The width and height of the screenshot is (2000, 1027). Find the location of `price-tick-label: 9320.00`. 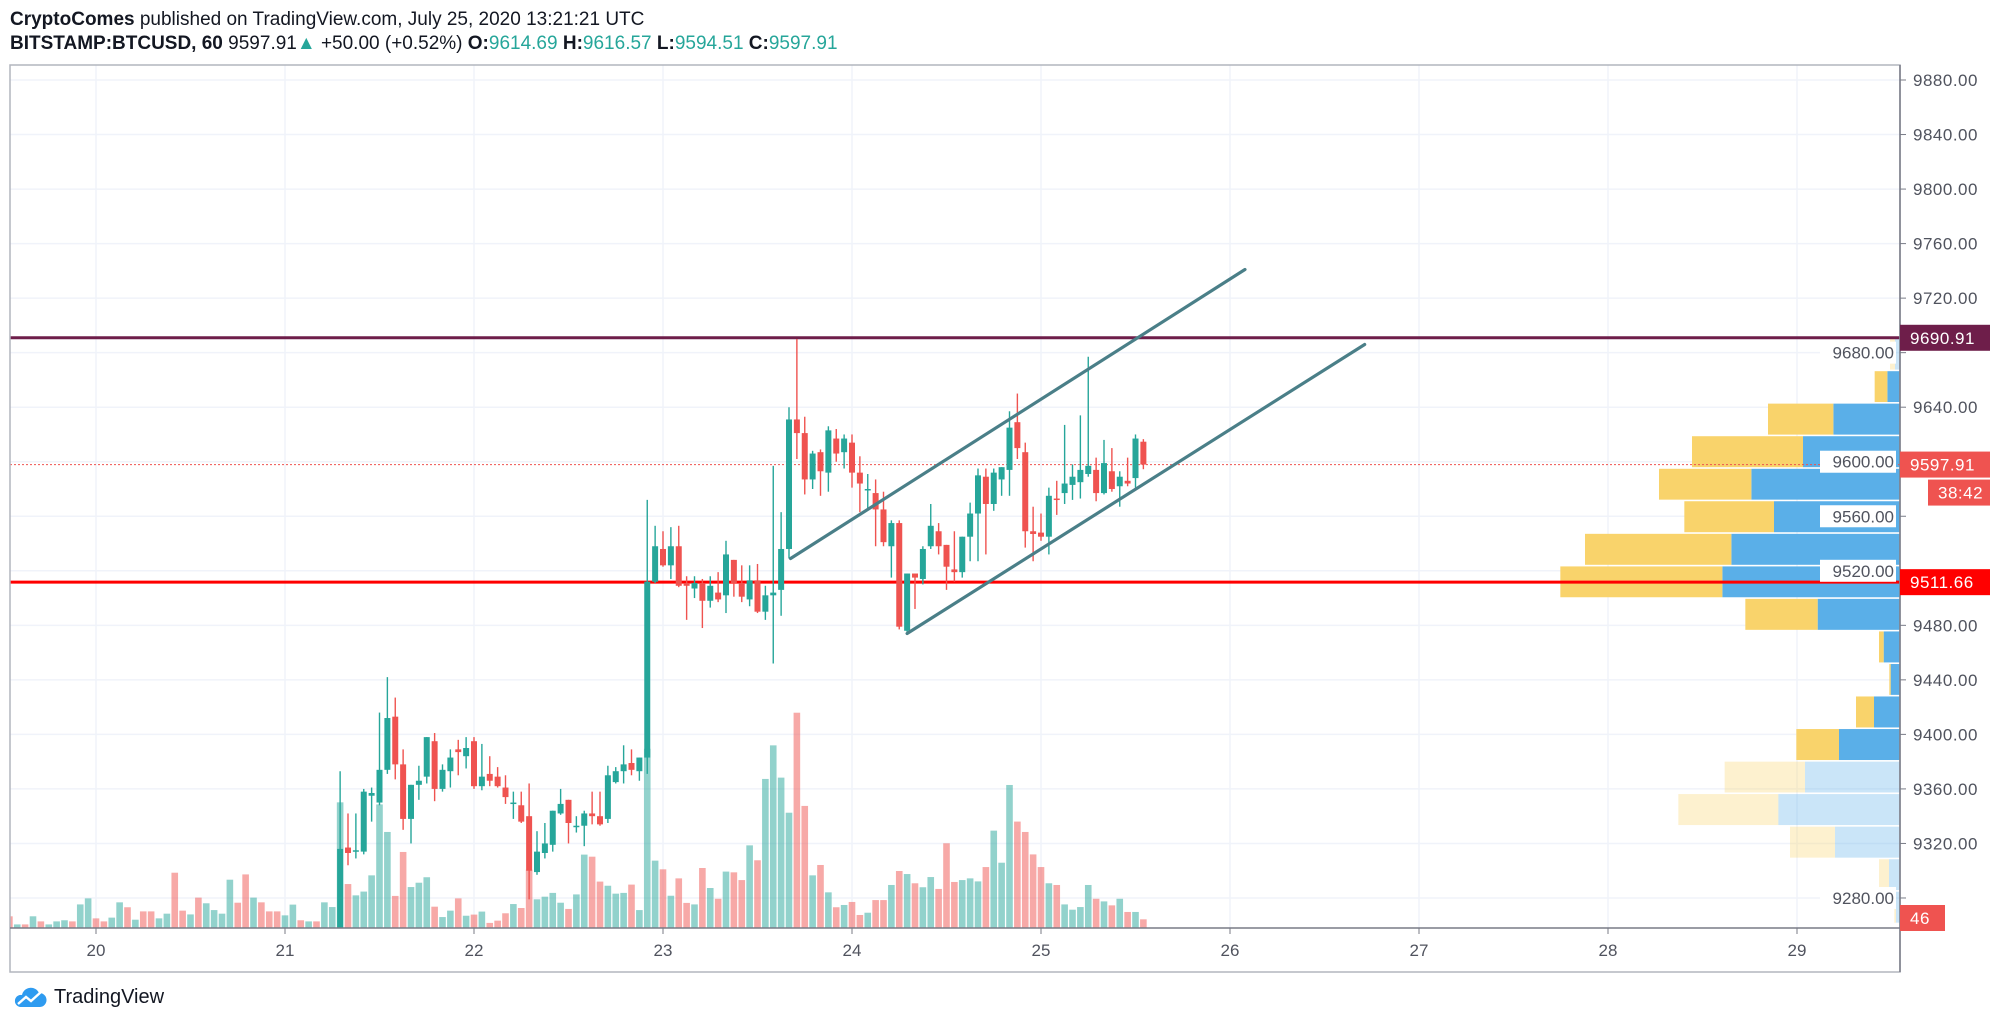

price-tick-label: 9320.00 is located at coordinates (1945, 843).